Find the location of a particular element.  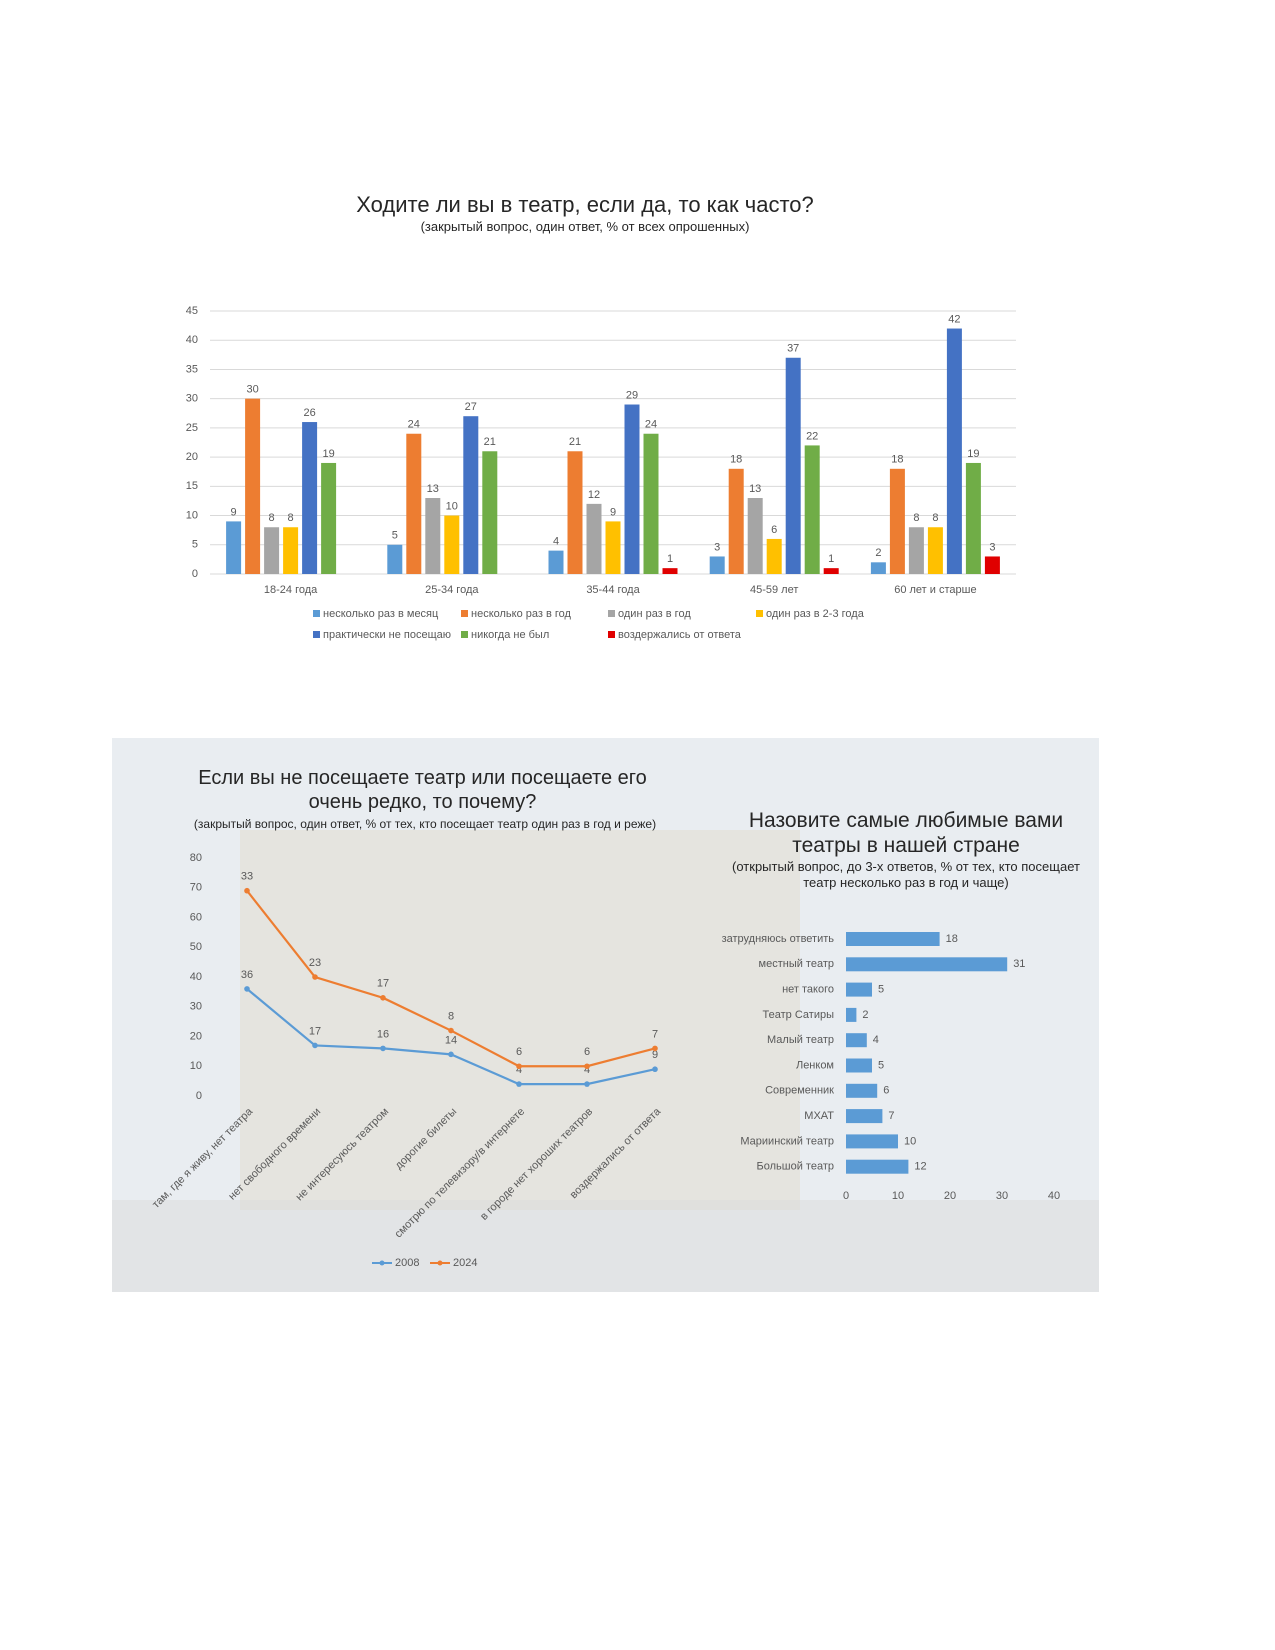

data-label: 18 is located at coordinates (736, 460).